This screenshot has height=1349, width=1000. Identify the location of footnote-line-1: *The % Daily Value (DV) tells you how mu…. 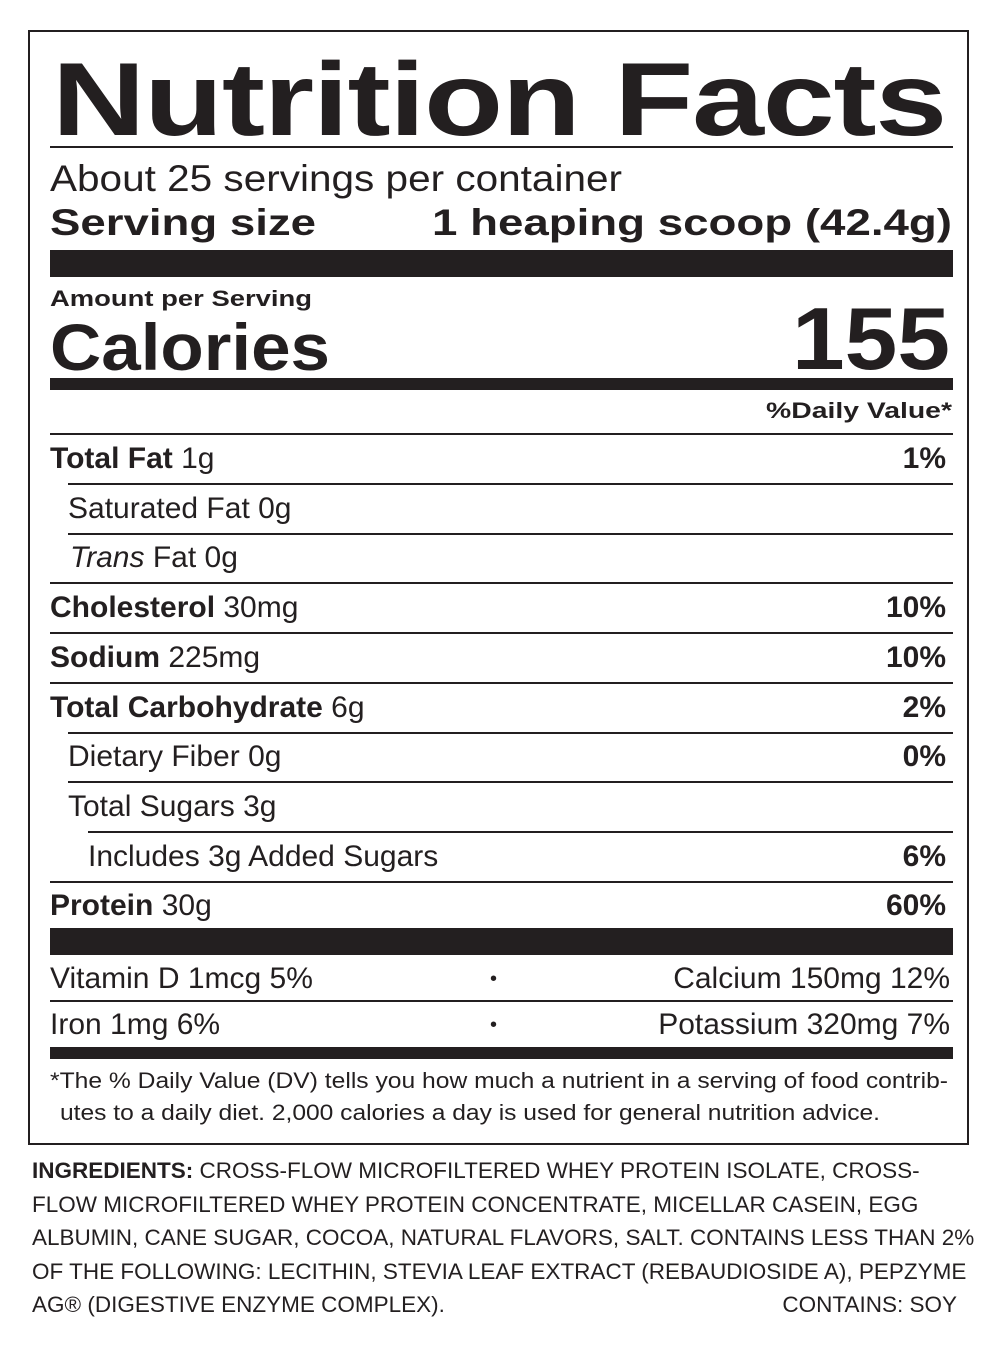
(499, 1080).